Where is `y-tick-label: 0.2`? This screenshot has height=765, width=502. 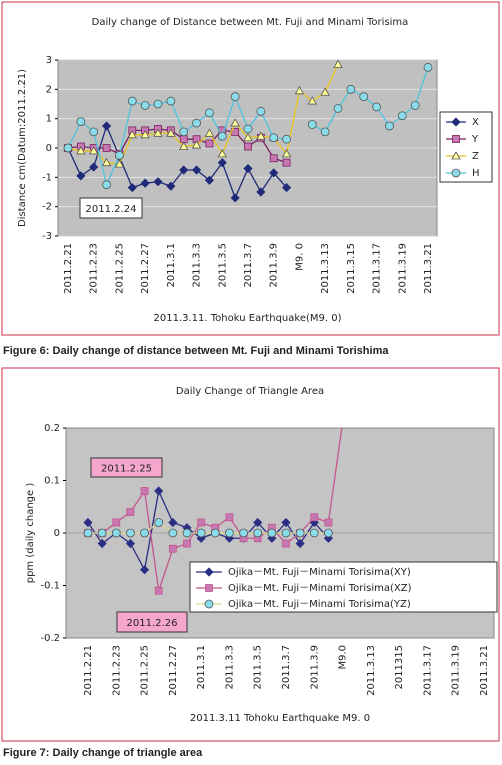
y-tick-label: 0.2 is located at coordinates (52, 428).